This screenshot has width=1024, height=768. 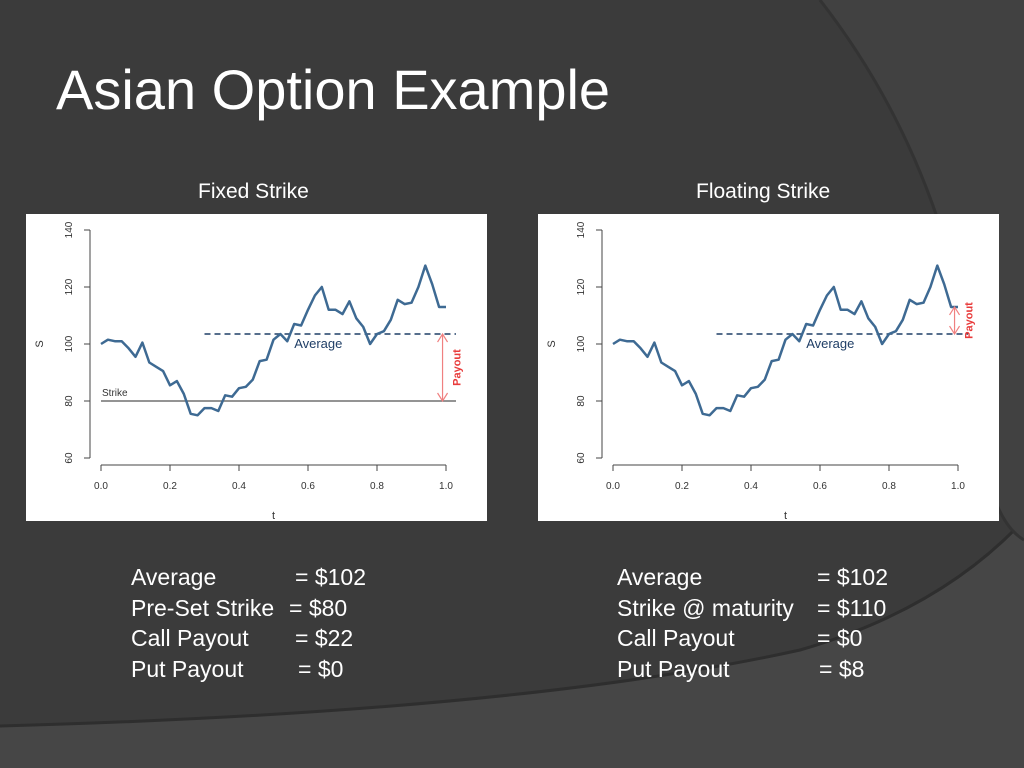 What do you see at coordinates (318, 607) in the screenshot?
I see `summary-value: = $80` at bounding box center [318, 607].